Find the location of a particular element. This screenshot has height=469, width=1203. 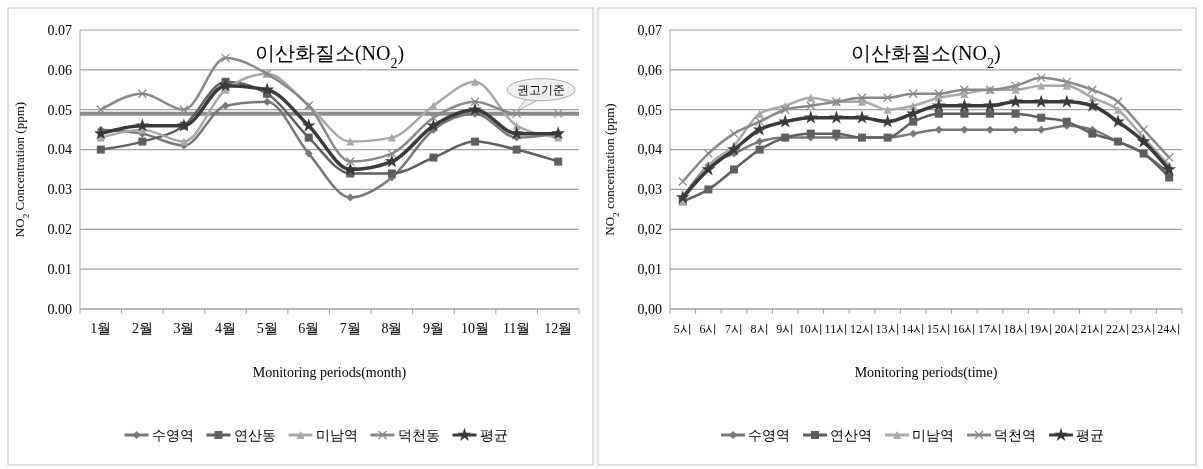

y-tick-label: 0,04 is located at coordinates (649, 150).